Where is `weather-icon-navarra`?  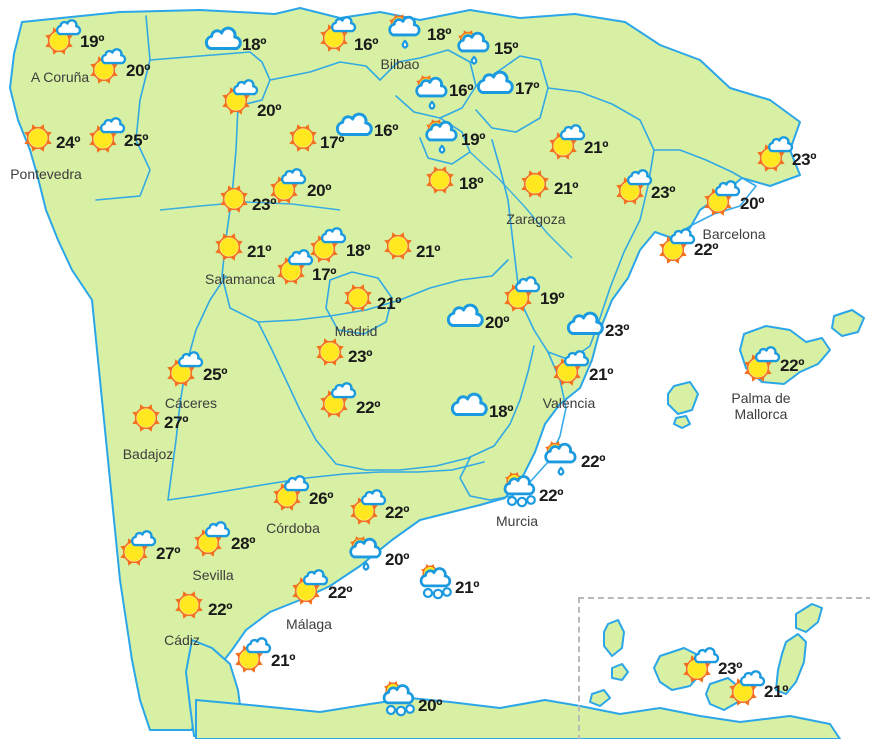
weather-icon-navarra is located at coordinates (496, 88).